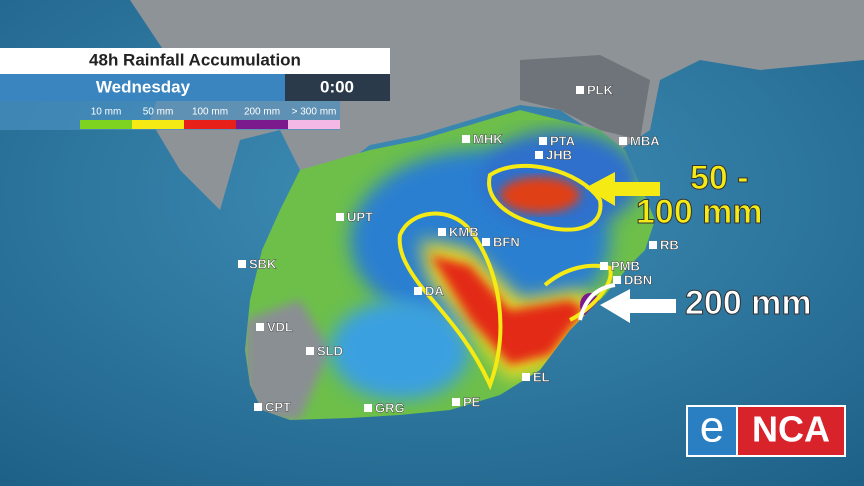 This screenshot has width=864, height=486. What do you see at coordinates (622, 189) in the screenshot?
I see `arrow-yellow` at bounding box center [622, 189].